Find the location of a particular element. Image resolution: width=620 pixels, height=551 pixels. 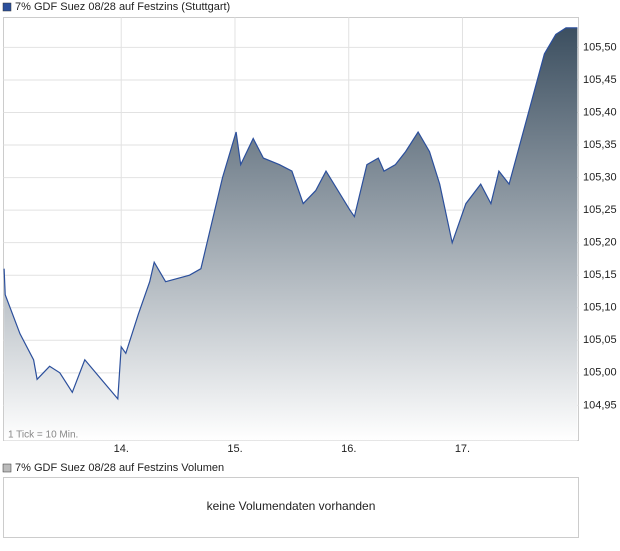

y-tick-label: 105,45 is located at coordinates (600, 80).